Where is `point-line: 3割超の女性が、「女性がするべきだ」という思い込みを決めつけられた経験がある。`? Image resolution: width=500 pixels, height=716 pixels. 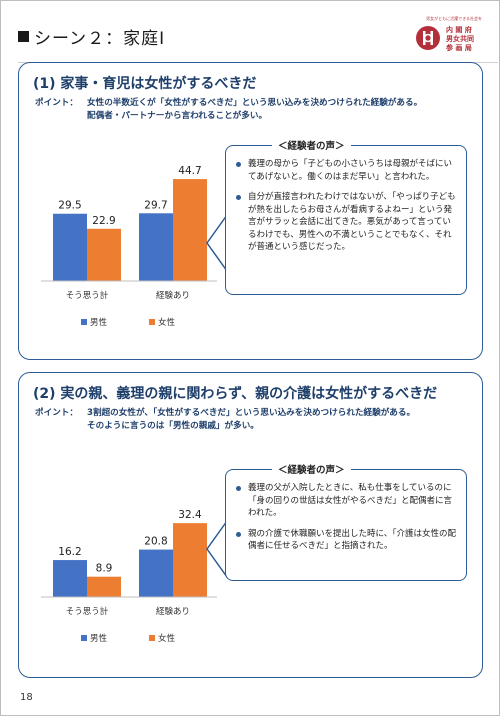 point-line: 3割超の女性が、「女性がするべきだ」という思い込みを決めつけられた経験がある。 is located at coordinates (251, 413).